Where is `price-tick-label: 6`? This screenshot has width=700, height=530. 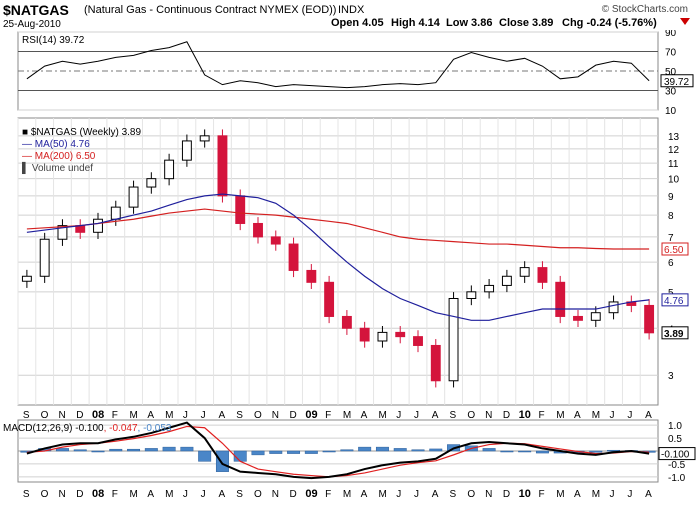 price-tick-label: 6 is located at coordinates (671, 263).